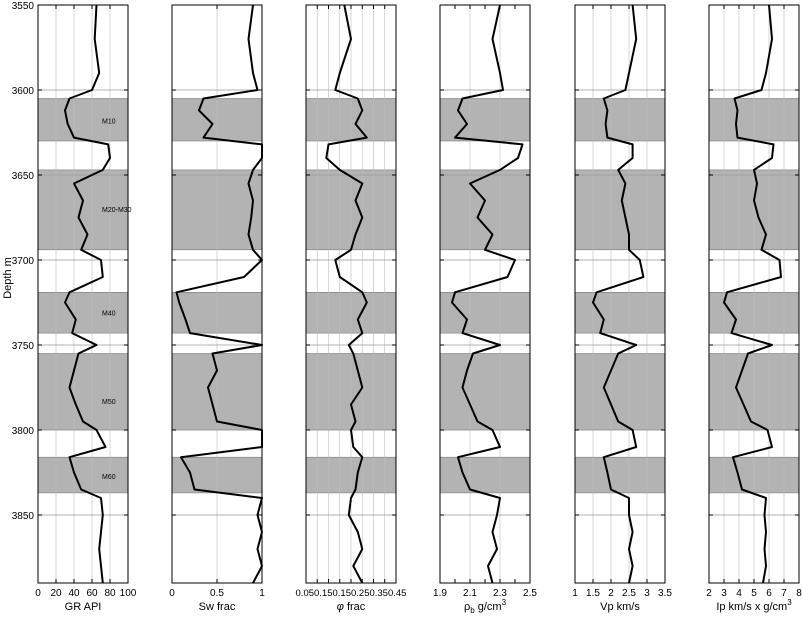 This screenshot has width=803, height=619. I want to click on depth-axis-label: Depth m, so click(8, 278).